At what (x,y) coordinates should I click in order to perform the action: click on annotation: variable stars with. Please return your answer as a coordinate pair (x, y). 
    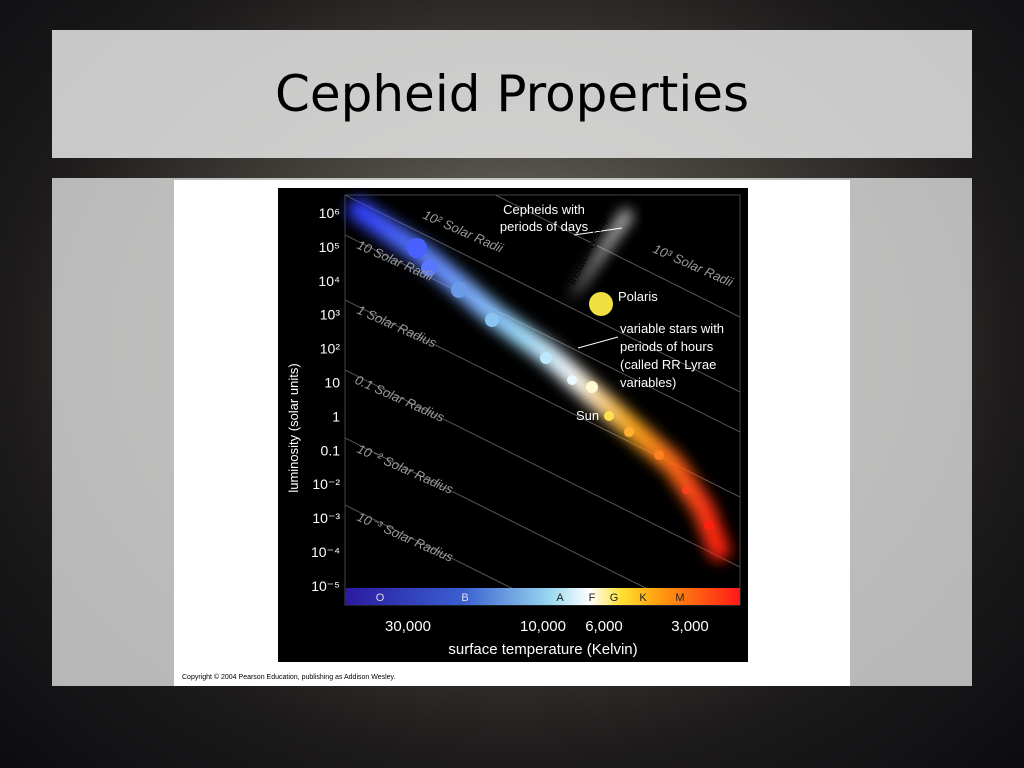
    Looking at the image, I should click on (672, 328).